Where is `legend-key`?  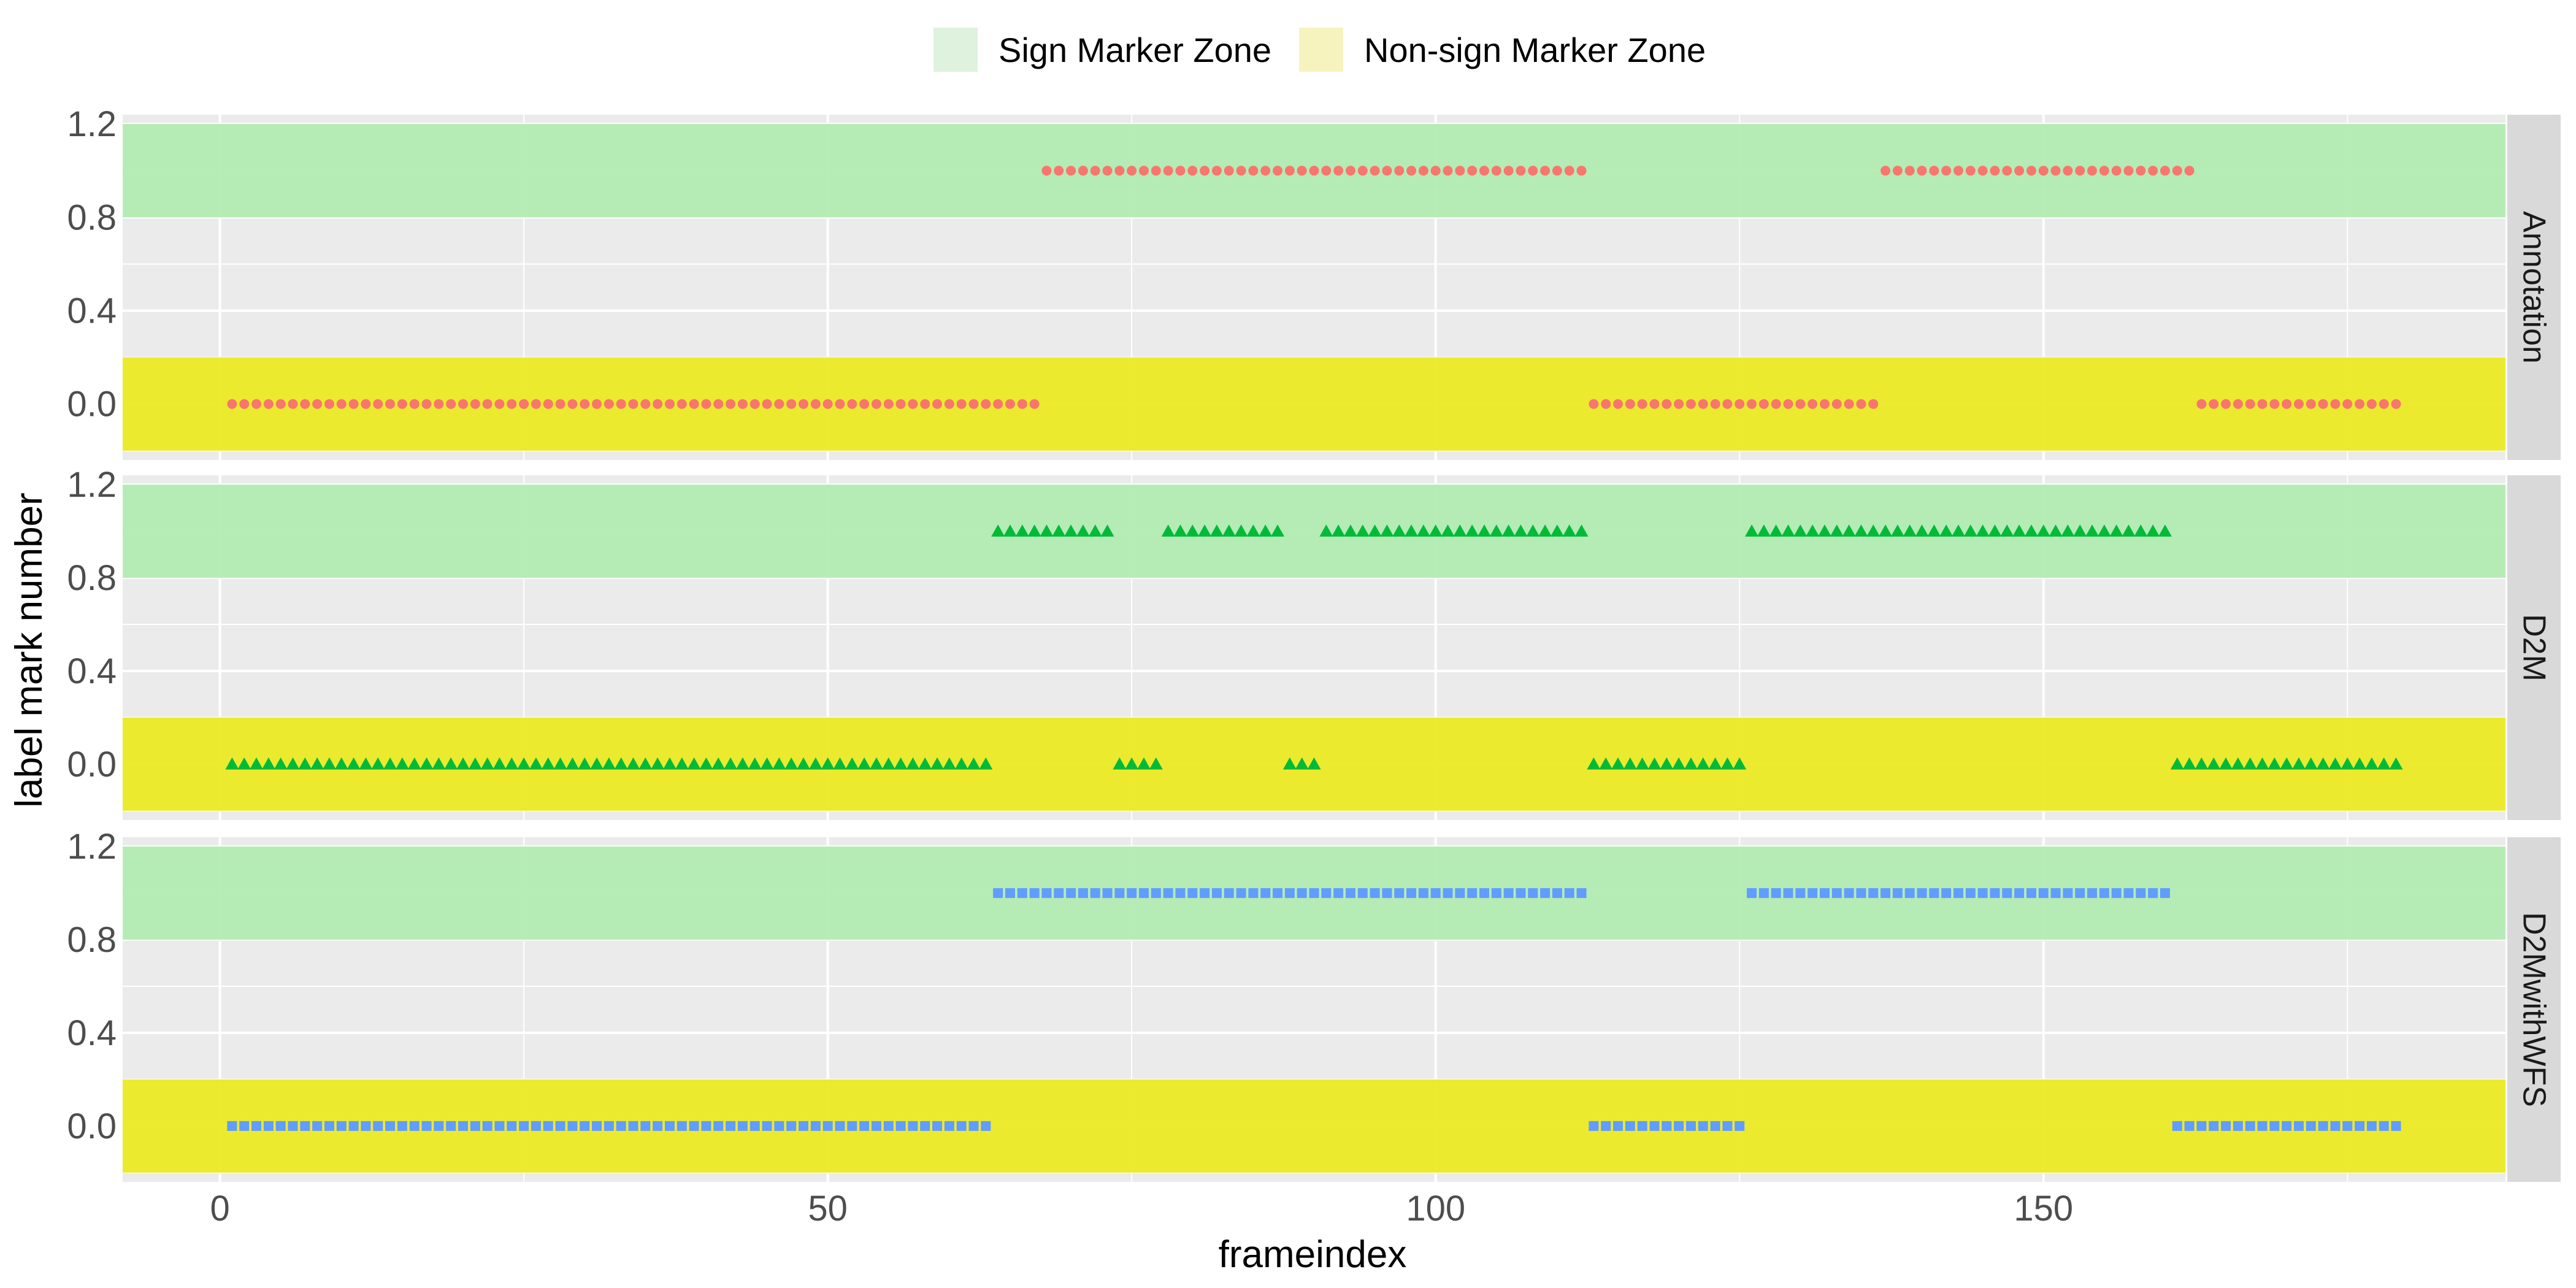
legend-key is located at coordinates (955, 50).